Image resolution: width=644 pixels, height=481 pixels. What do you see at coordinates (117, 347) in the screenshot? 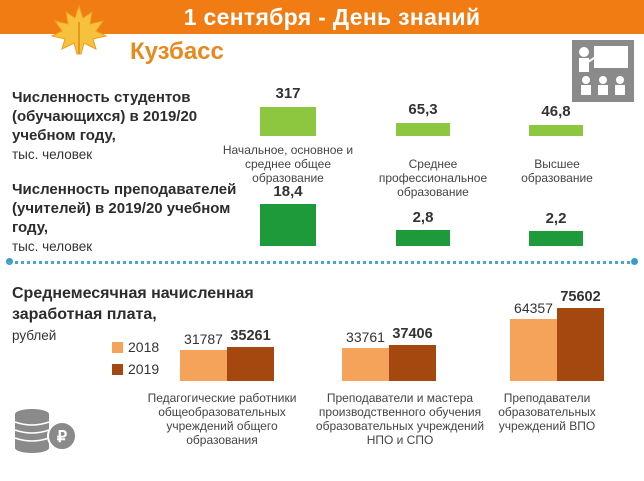
I see `legend-swatch-2018` at bounding box center [117, 347].